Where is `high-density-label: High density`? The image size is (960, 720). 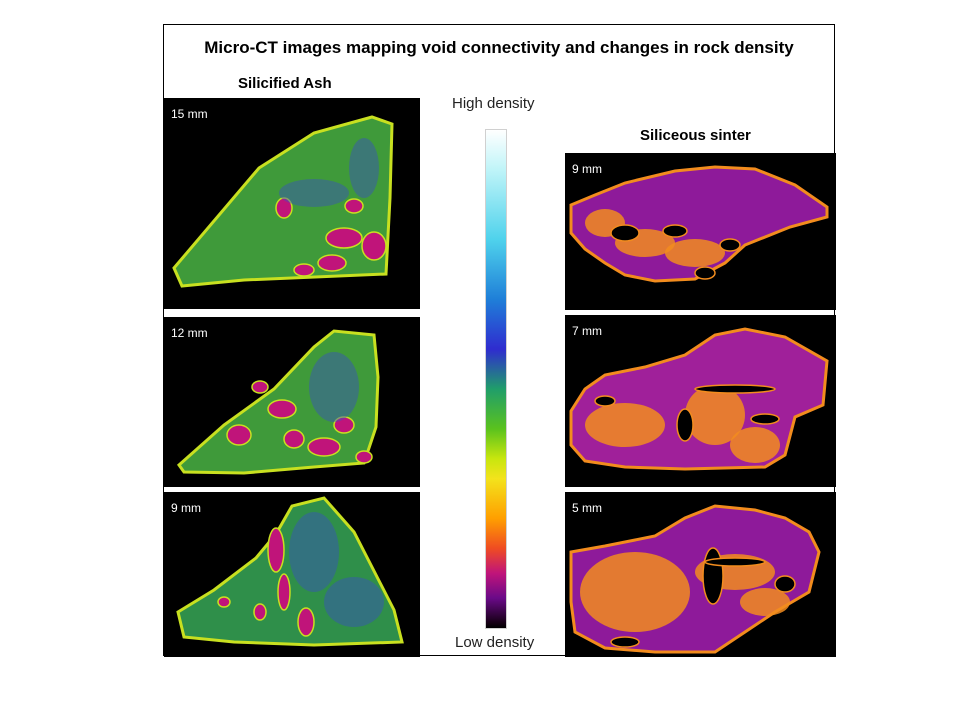 high-density-label: High density is located at coordinates (493, 103).